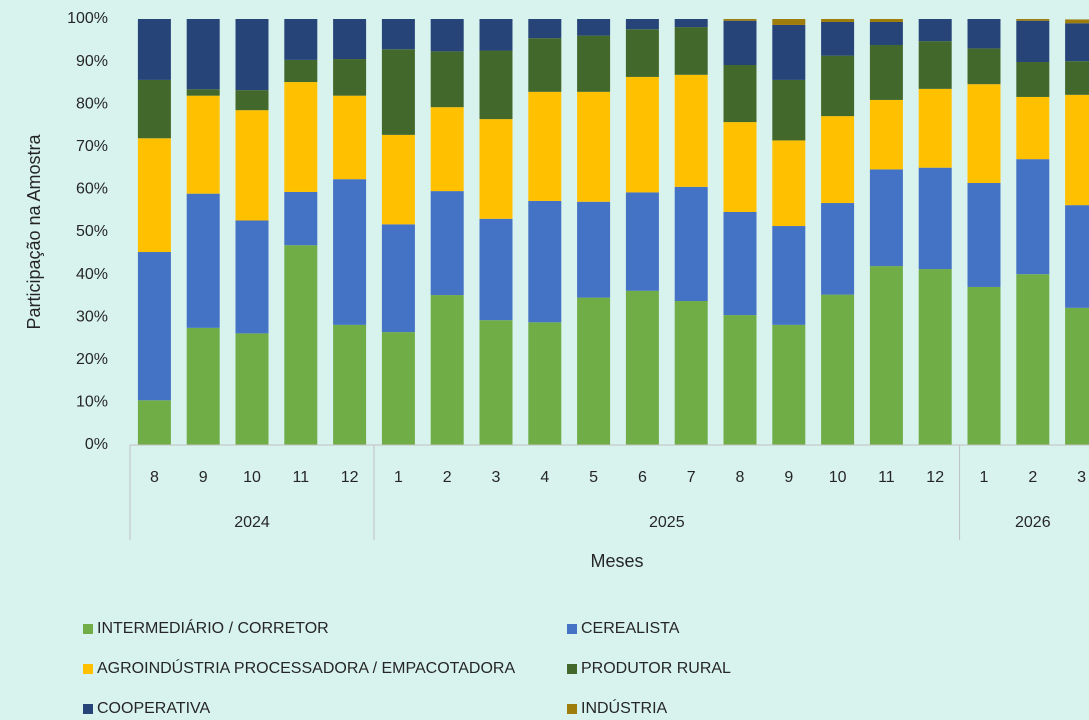 The width and height of the screenshot is (1089, 720). I want to click on year-label: 2025, so click(667, 522).